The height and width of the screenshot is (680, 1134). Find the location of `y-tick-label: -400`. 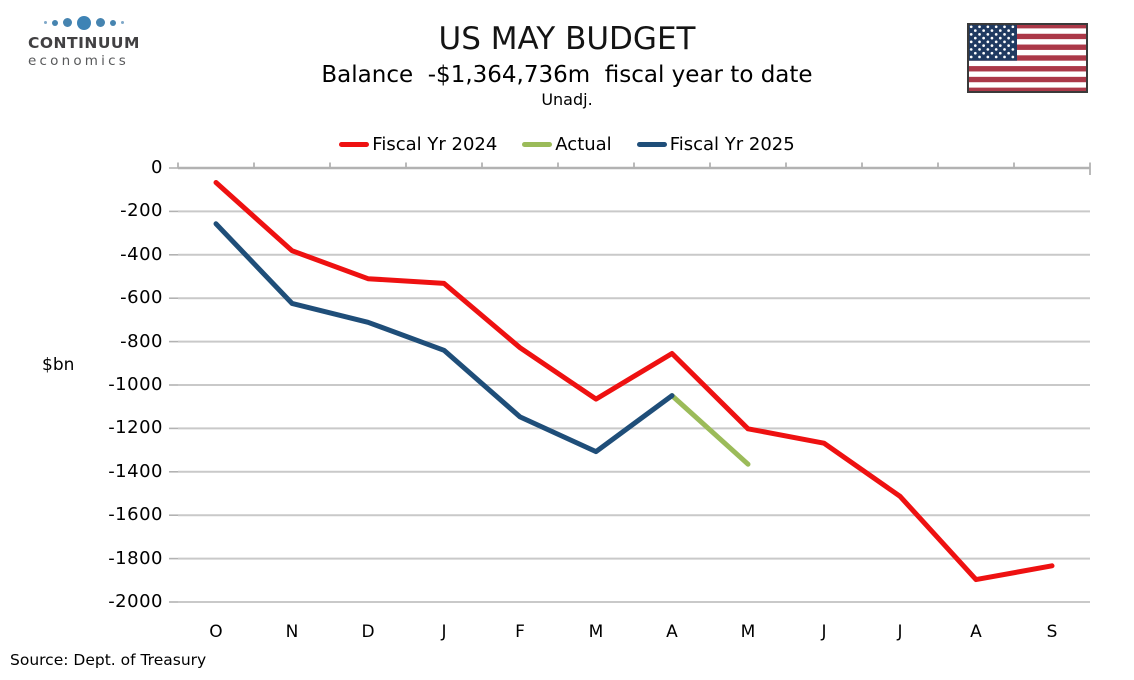

y-tick-label: -400 is located at coordinates (141, 254).